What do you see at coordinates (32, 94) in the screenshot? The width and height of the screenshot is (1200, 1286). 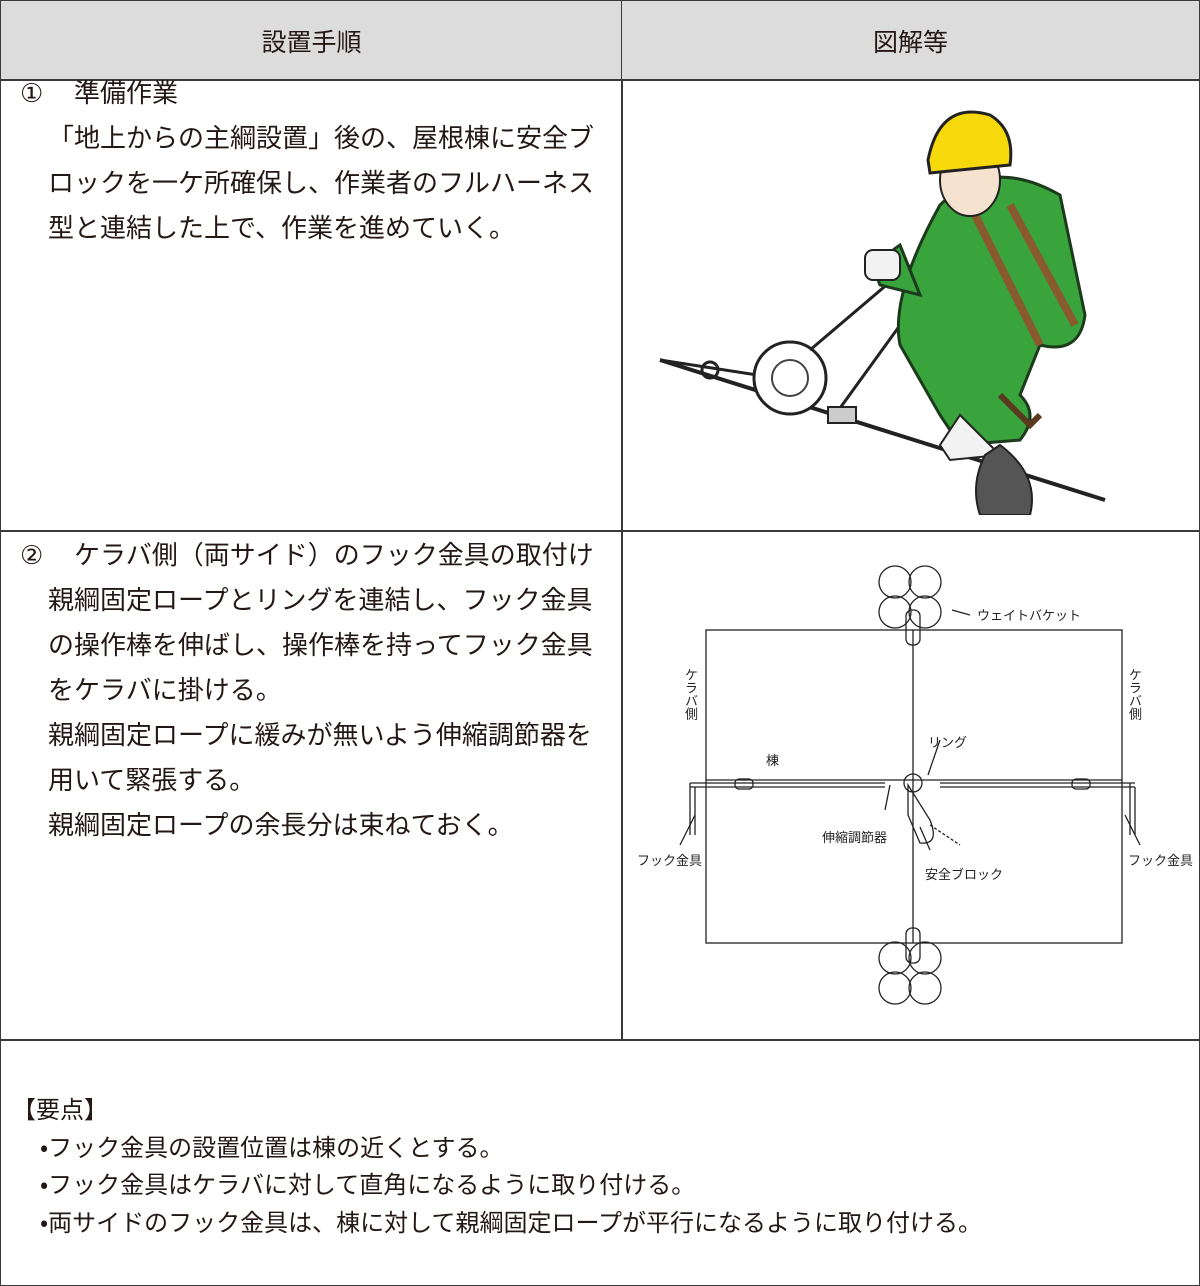 I see `step-number: ①` at bounding box center [32, 94].